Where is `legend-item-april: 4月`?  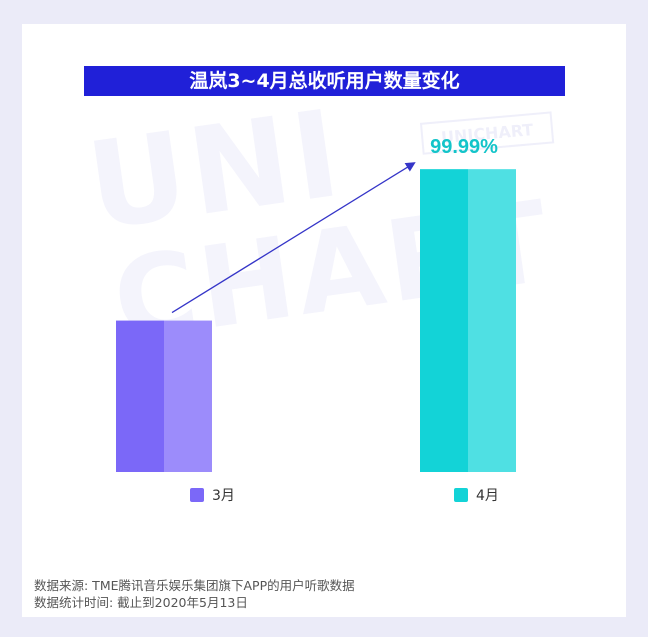
legend-item-april: 4月 is located at coordinates (476, 495).